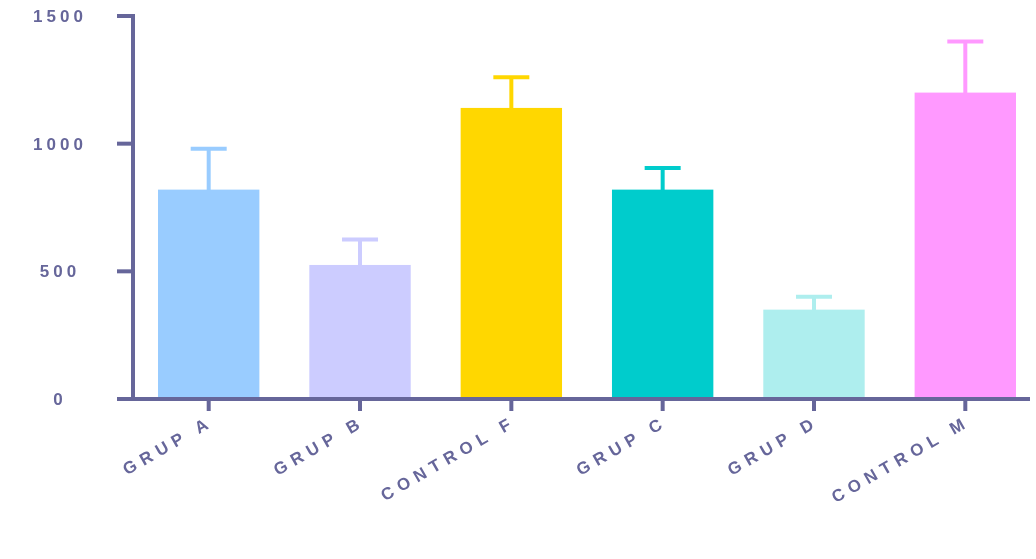 This screenshot has width=1036, height=559. What do you see at coordinates (60, 144) in the screenshot?
I see `y-tick-label: 1000` at bounding box center [60, 144].